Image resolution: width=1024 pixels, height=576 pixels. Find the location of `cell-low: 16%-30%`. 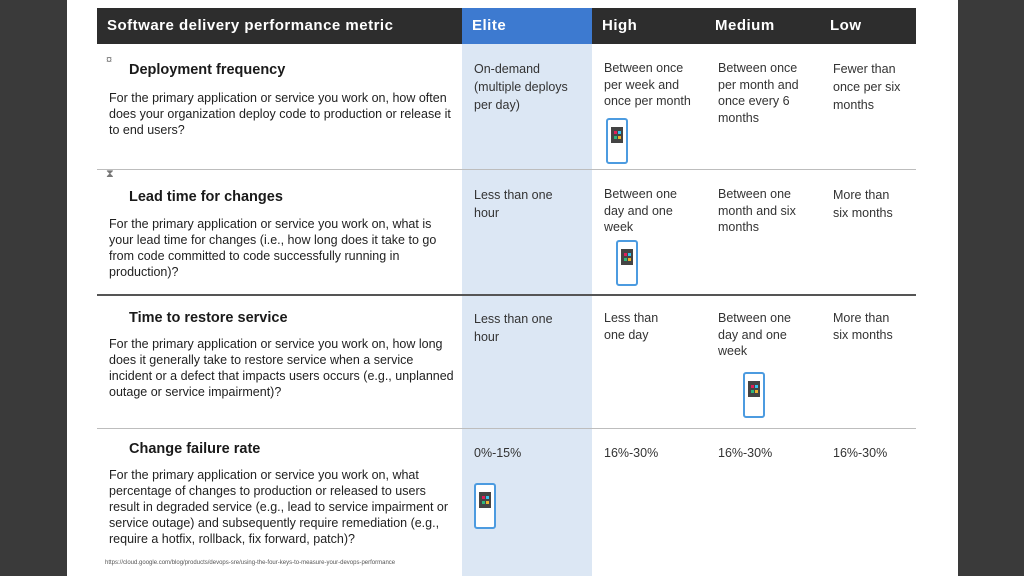

cell-low: 16%-30% is located at coordinates (860, 453).